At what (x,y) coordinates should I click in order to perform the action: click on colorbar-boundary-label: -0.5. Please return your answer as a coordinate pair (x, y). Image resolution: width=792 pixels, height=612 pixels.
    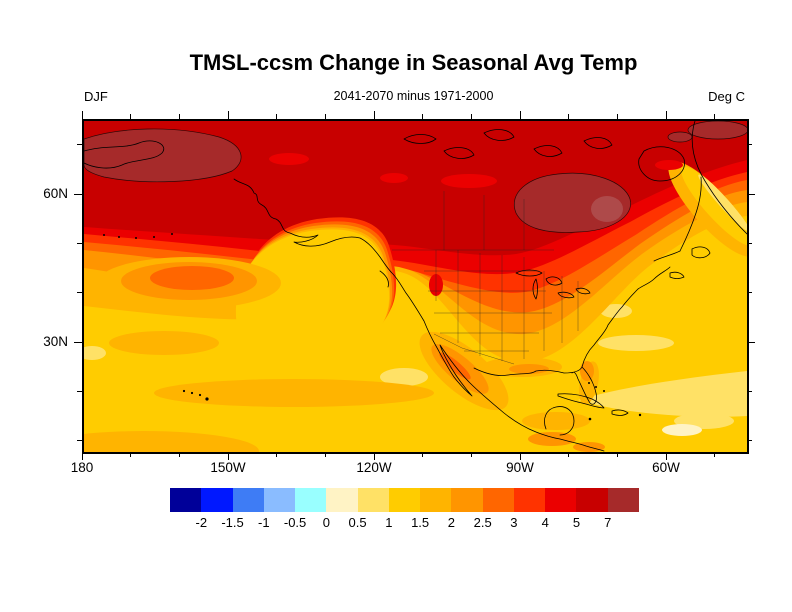
    Looking at the image, I should click on (295, 522).